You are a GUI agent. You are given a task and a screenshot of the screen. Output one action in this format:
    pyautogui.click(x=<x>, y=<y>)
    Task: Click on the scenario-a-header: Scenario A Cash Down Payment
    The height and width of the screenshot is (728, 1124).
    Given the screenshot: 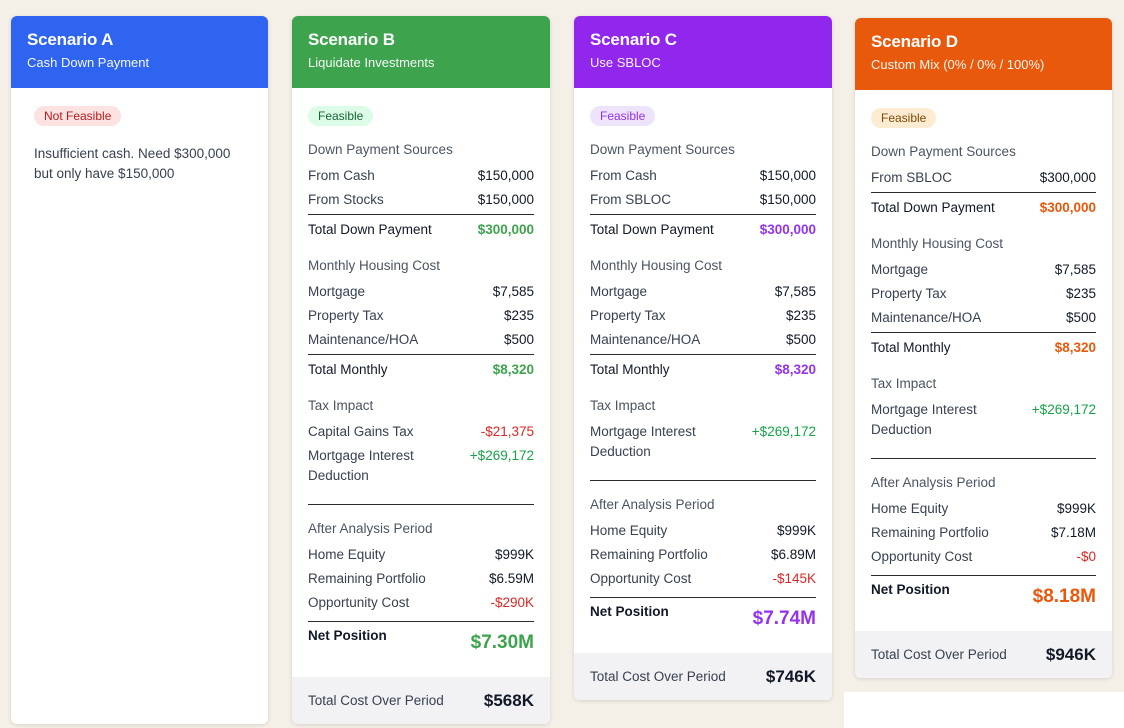 What is the action you would take?
    pyautogui.click(x=139, y=52)
    